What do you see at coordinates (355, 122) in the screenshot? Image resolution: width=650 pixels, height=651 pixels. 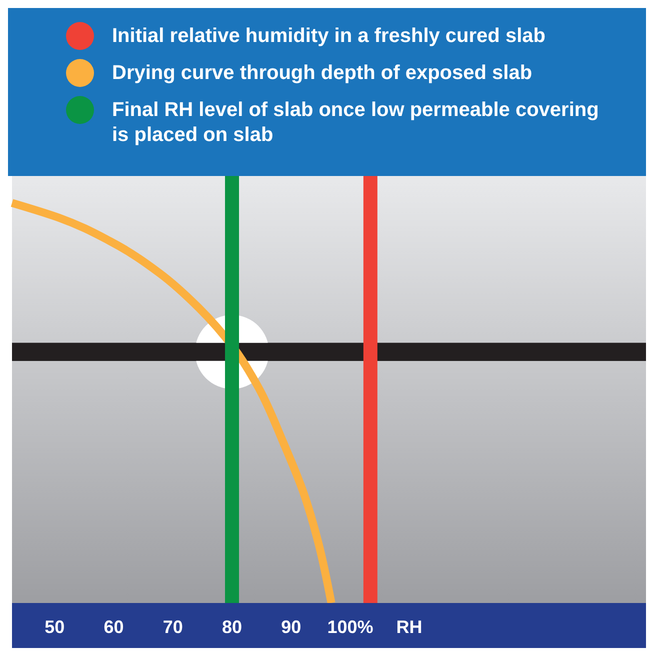 I see `legend-label: Final RH level of slab once low permeable covering is placed on slab` at bounding box center [355, 122].